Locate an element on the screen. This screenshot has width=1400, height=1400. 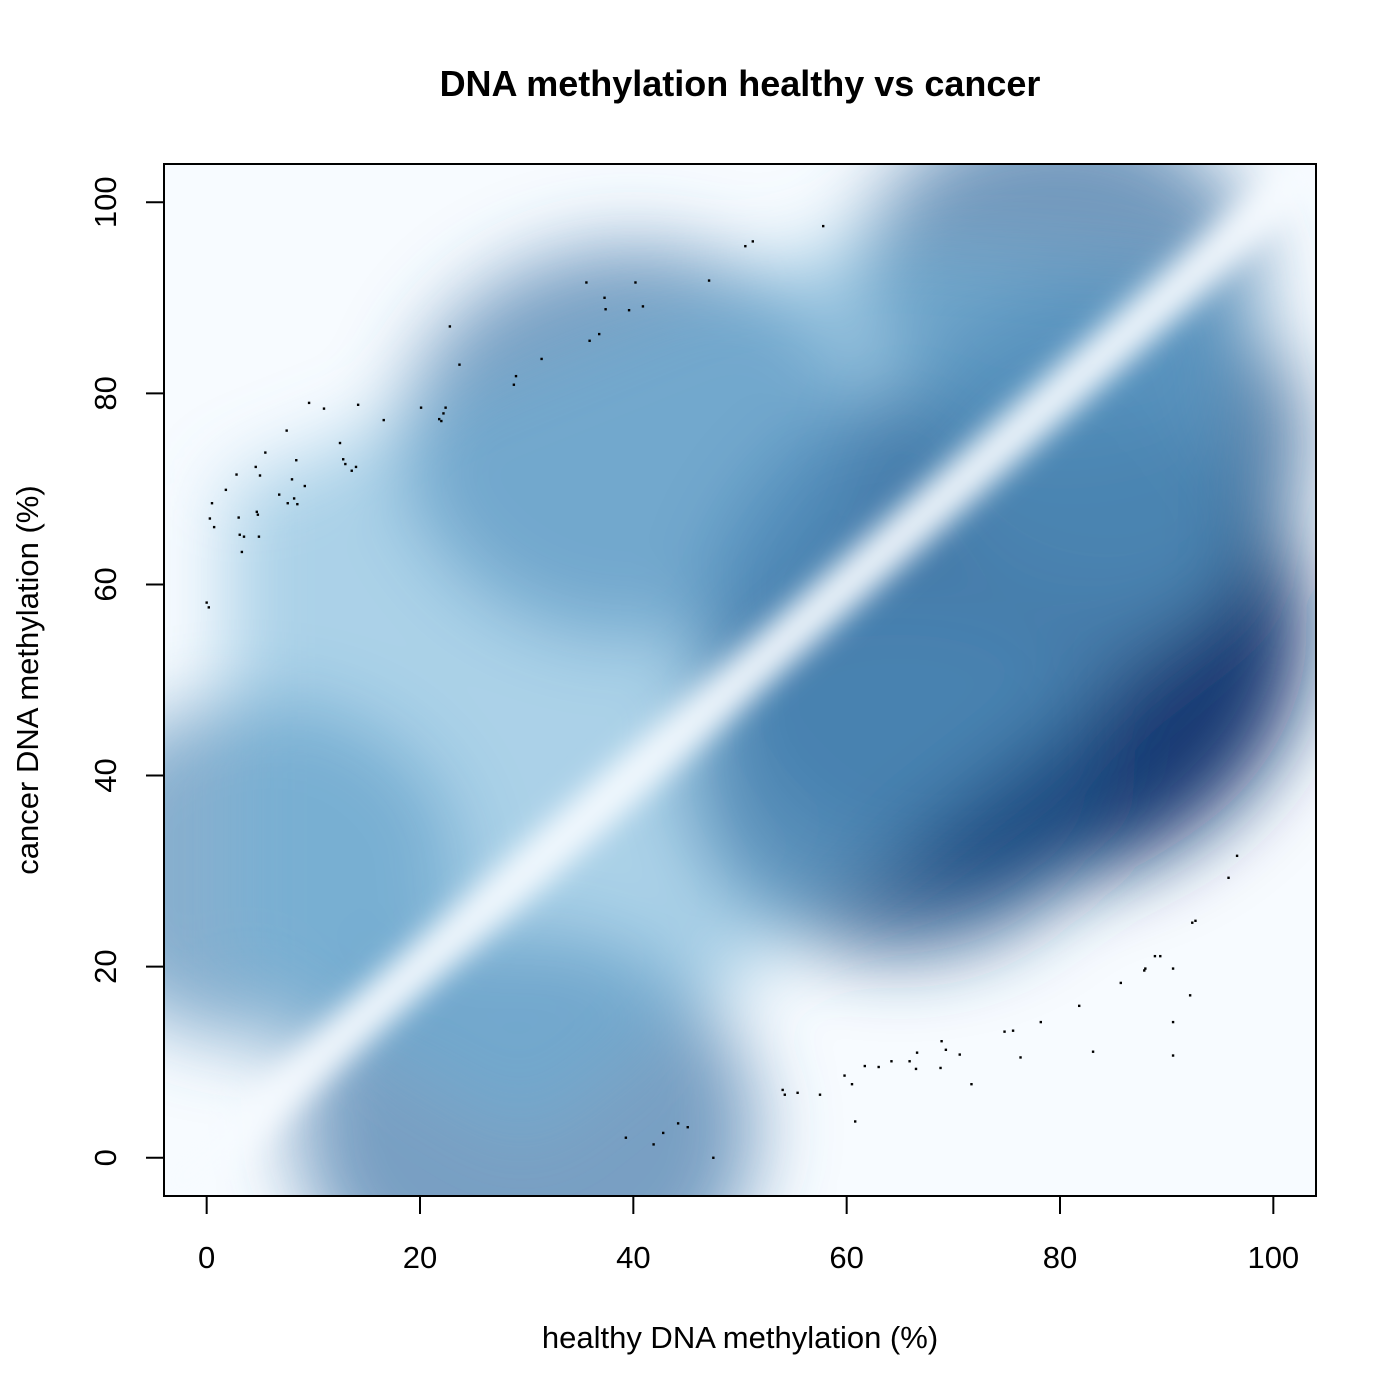
y-tick-label: 60 is located at coordinates (105, 584).